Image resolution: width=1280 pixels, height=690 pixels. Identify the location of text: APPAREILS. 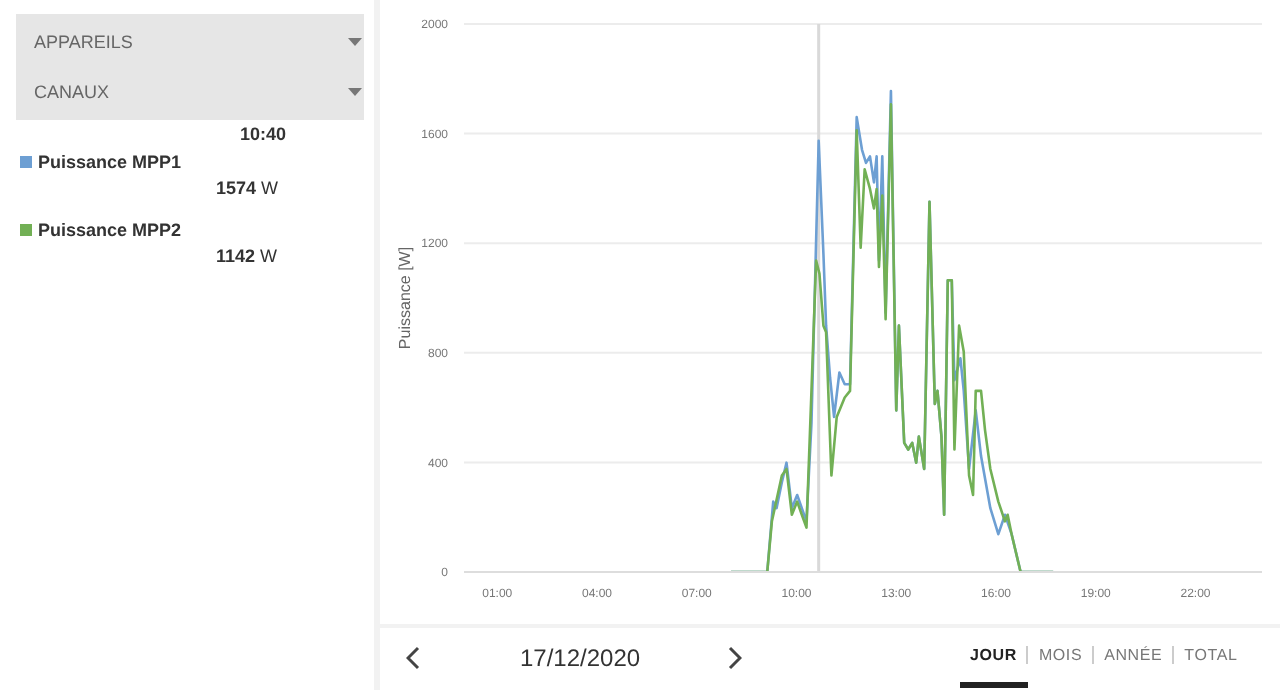
(83, 42).